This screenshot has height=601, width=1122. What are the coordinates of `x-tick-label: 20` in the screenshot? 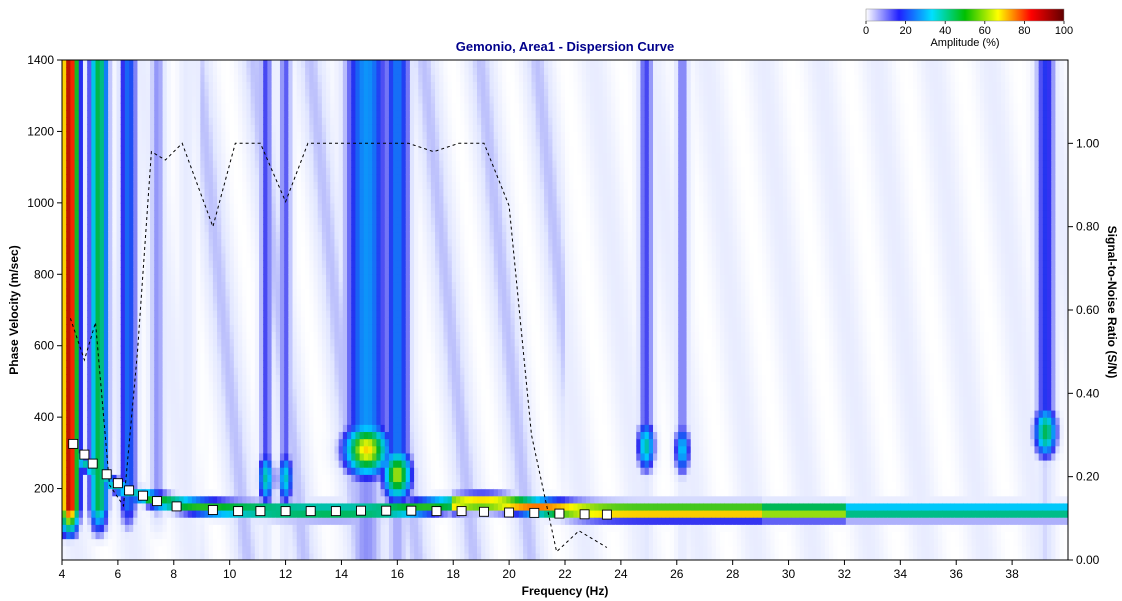 It's located at (509, 574).